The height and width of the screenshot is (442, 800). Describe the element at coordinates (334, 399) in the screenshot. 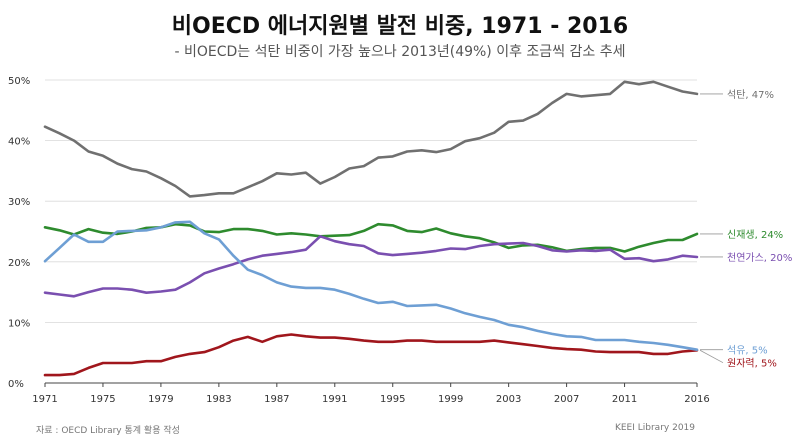

I see `x-tick-label: 1991` at that location.